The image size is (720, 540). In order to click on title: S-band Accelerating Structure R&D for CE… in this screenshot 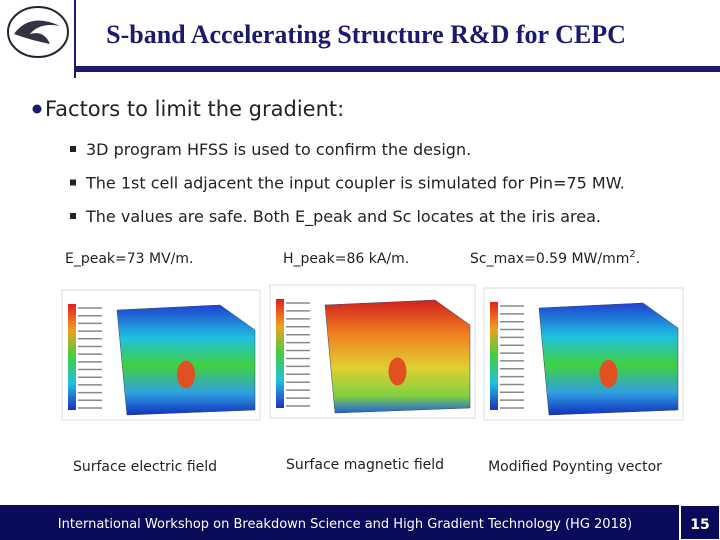, I will do `click(366, 34)`.